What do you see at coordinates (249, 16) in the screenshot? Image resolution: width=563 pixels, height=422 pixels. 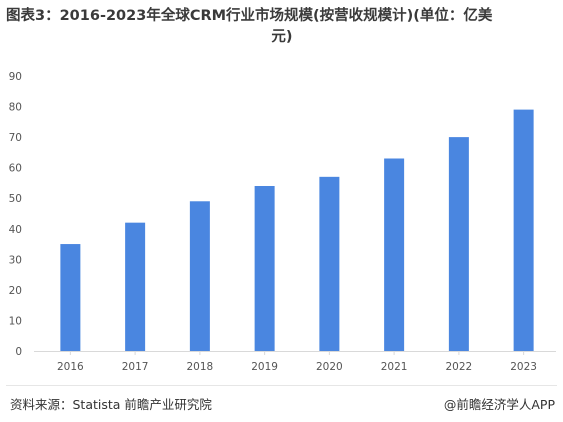 I see `chart-title-line1: 图表3：2016-2023年全球CRM行业市场规模(按营收规模计)(单位：亿美` at bounding box center [249, 16].